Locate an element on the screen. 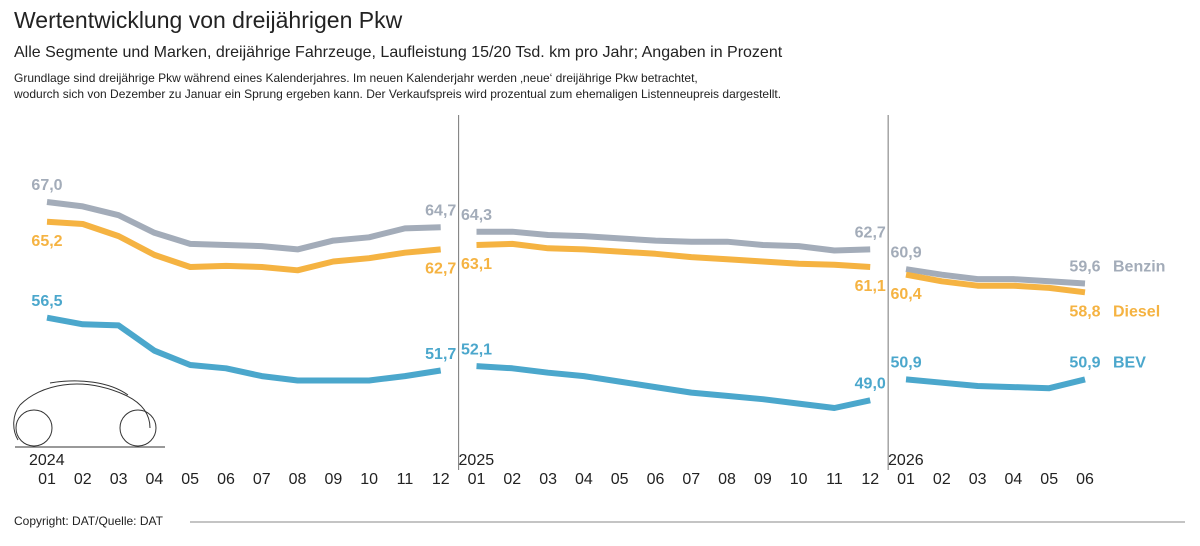  legend-label: Diesel is located at coordinates (1136, 312).